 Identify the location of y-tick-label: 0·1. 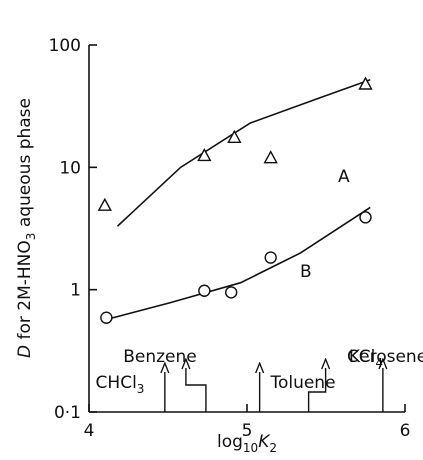
(67, 413).